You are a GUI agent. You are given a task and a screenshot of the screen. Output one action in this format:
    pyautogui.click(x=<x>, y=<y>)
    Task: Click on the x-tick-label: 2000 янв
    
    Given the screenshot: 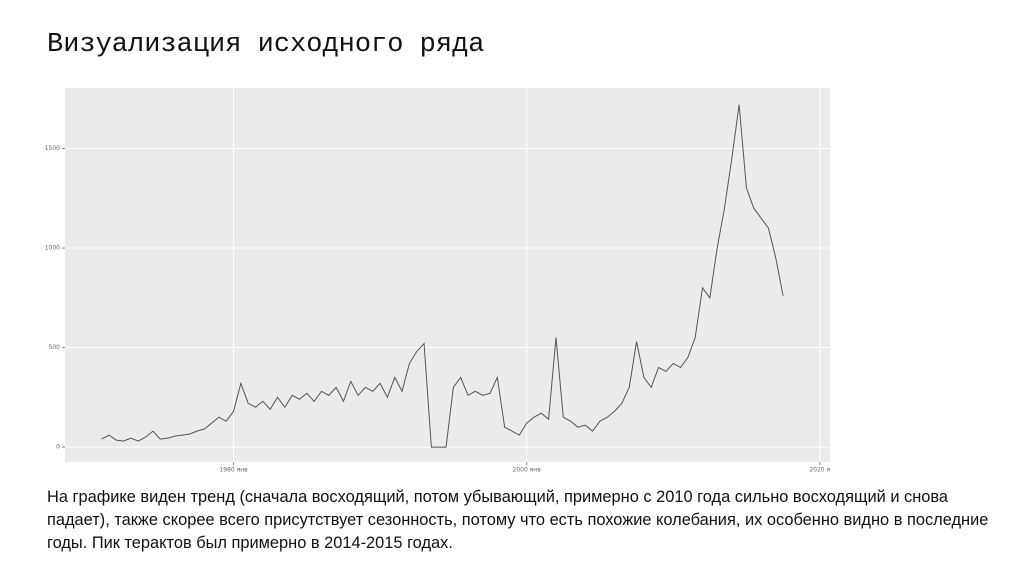 What is the action you would take?
    pyautogui.click(x=527, y=470)
    